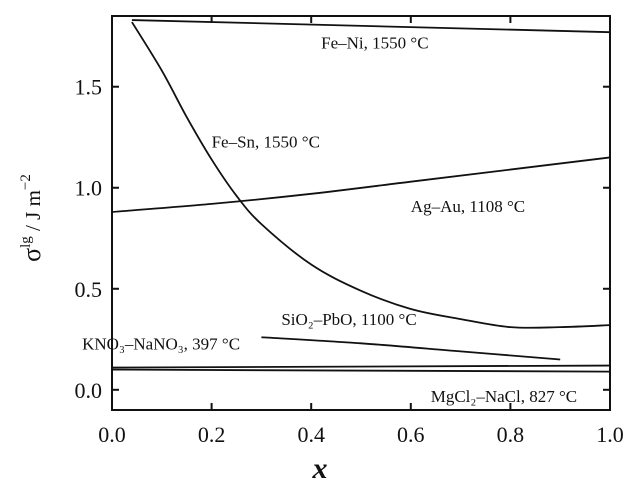 The image size is (625, 494). I want to click on x-axis-label: x, so click(320, 468).